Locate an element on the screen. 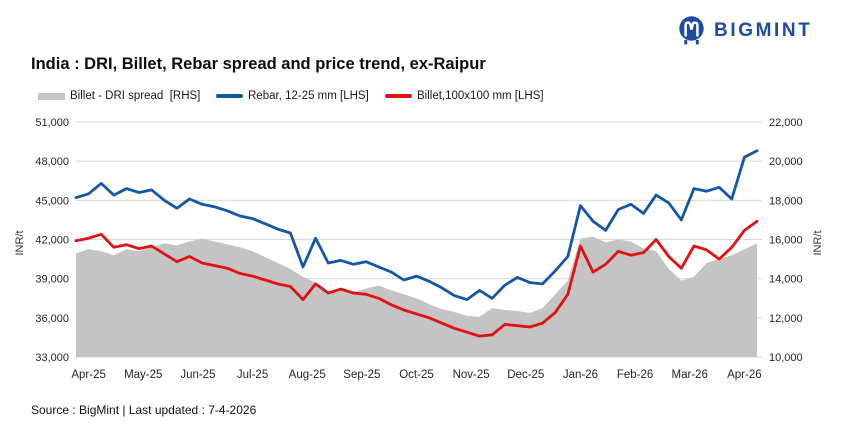  legend-item-spread: Billet - DRI spread [RHS] is located at coordinates (119, 96).